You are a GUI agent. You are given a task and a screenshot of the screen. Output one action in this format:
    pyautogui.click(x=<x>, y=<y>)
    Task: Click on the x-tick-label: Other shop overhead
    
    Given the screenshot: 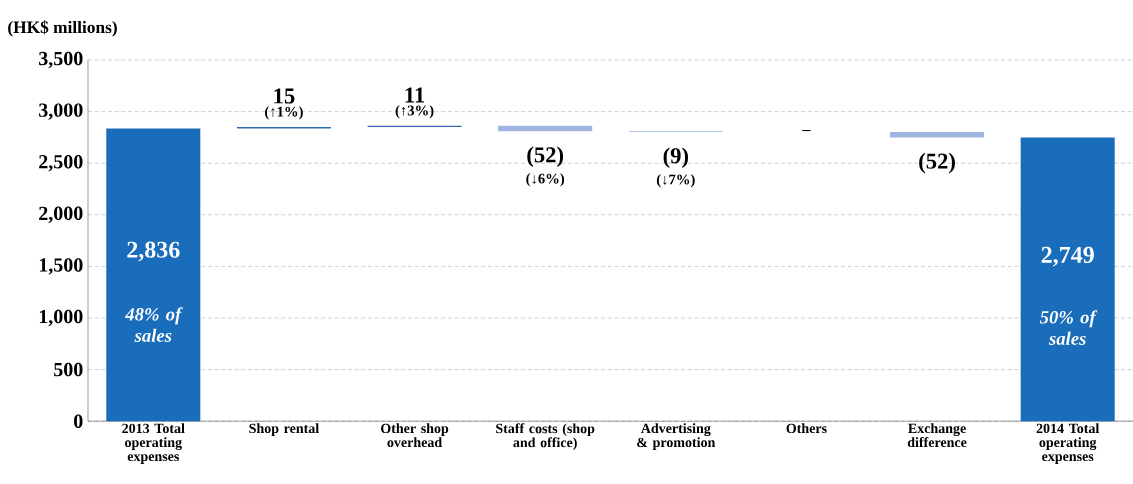 What is the action you would take?
    pyautogui.click(x=415, y=435)
    